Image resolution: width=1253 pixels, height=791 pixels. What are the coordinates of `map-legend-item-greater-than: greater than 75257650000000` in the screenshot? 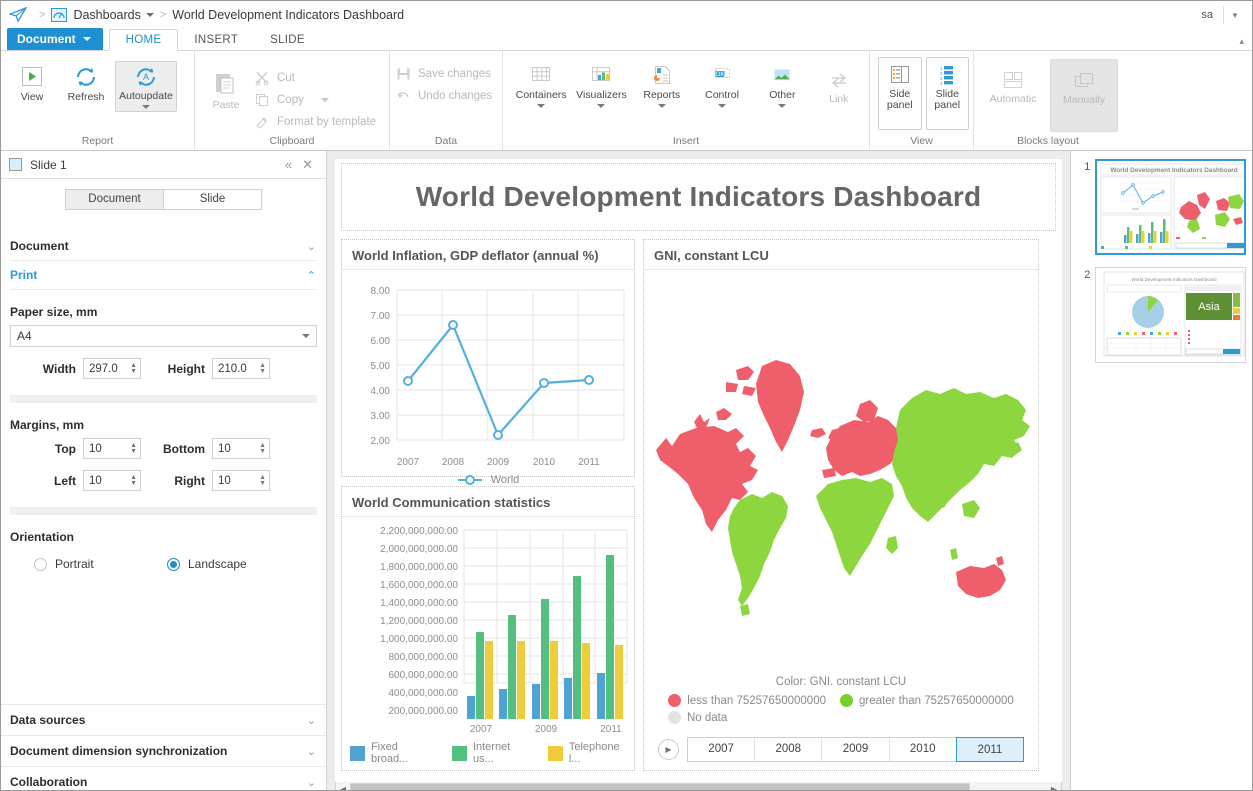 It's located at (927, 700).